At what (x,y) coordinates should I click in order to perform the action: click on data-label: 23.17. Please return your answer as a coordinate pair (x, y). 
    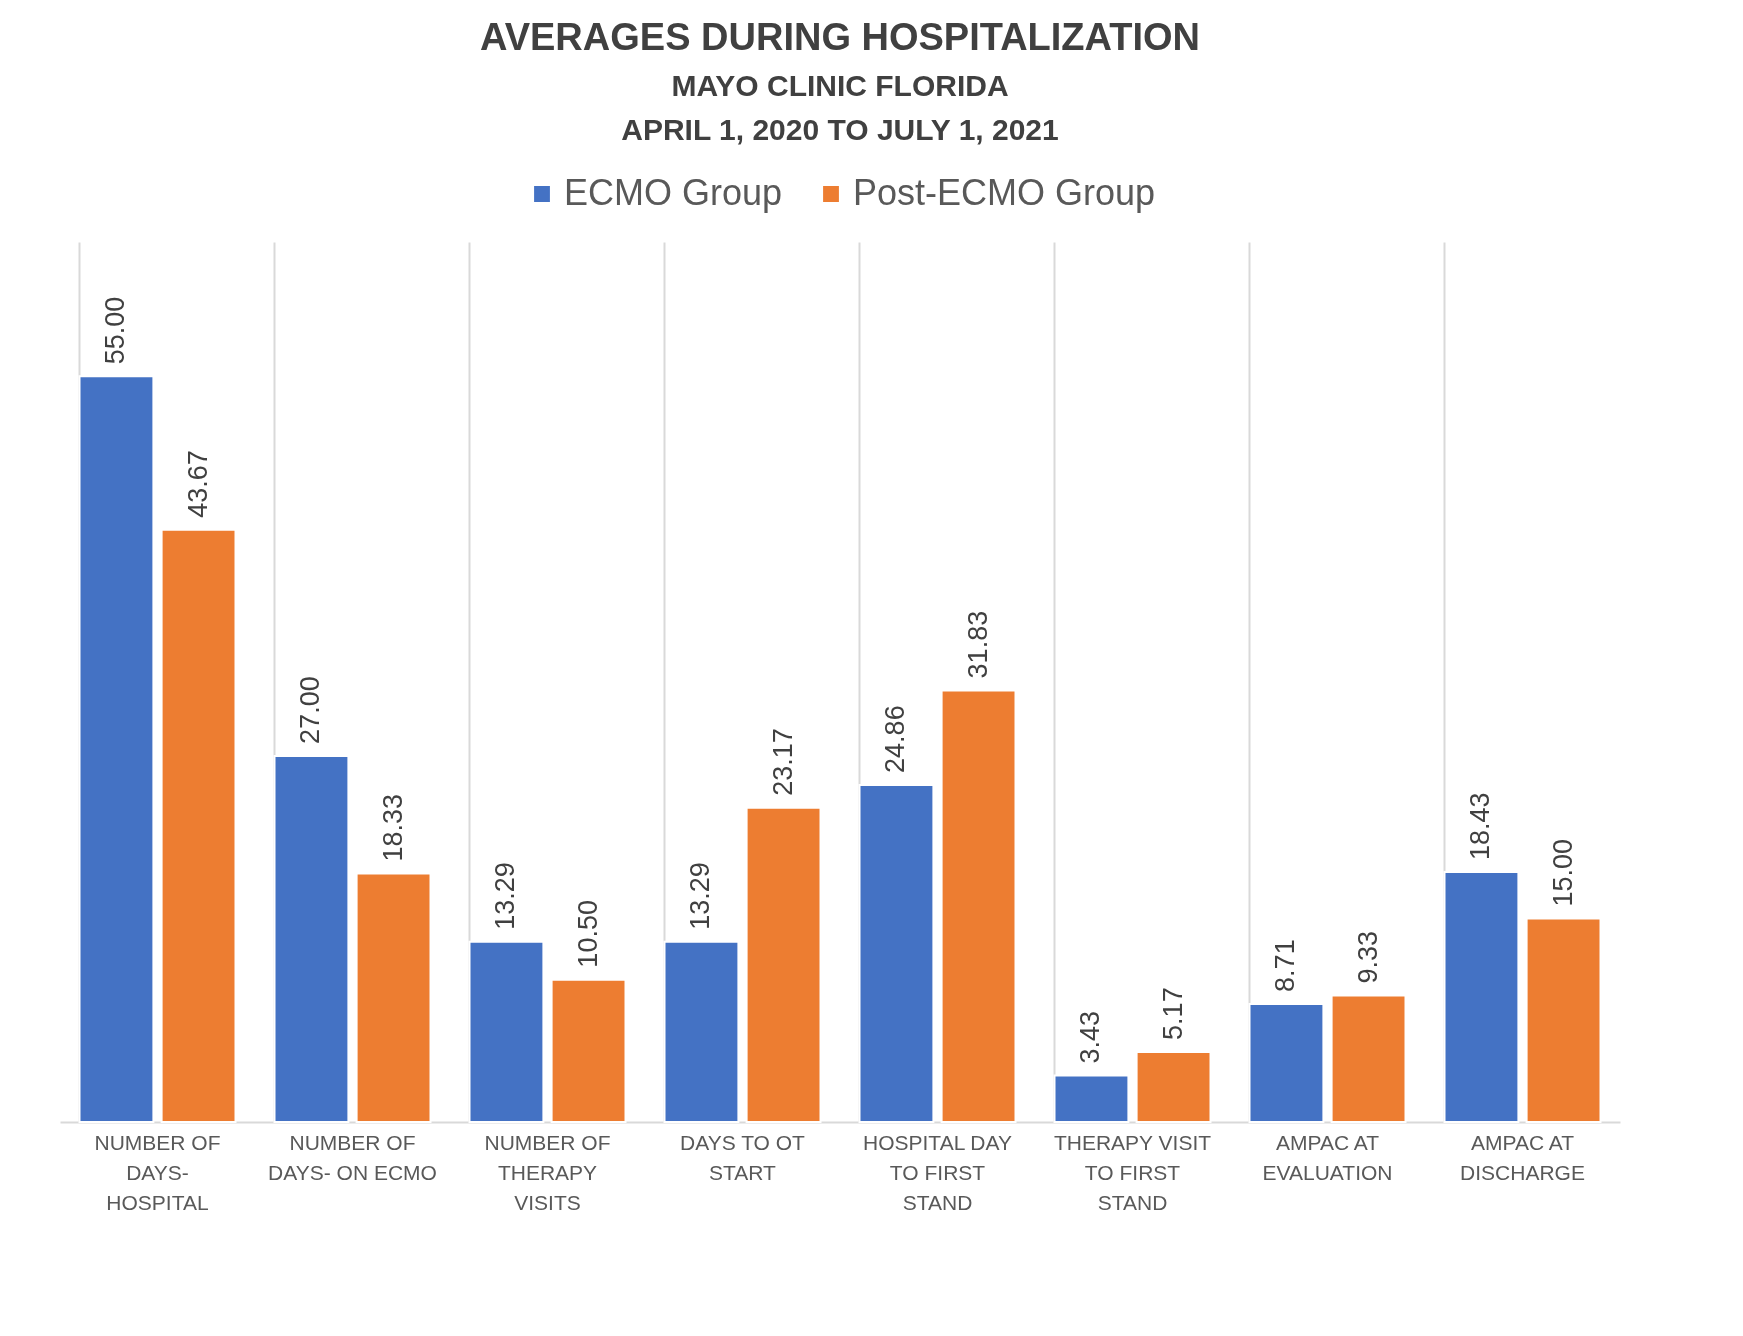
    Looking at the image, I should click on (782, 762).